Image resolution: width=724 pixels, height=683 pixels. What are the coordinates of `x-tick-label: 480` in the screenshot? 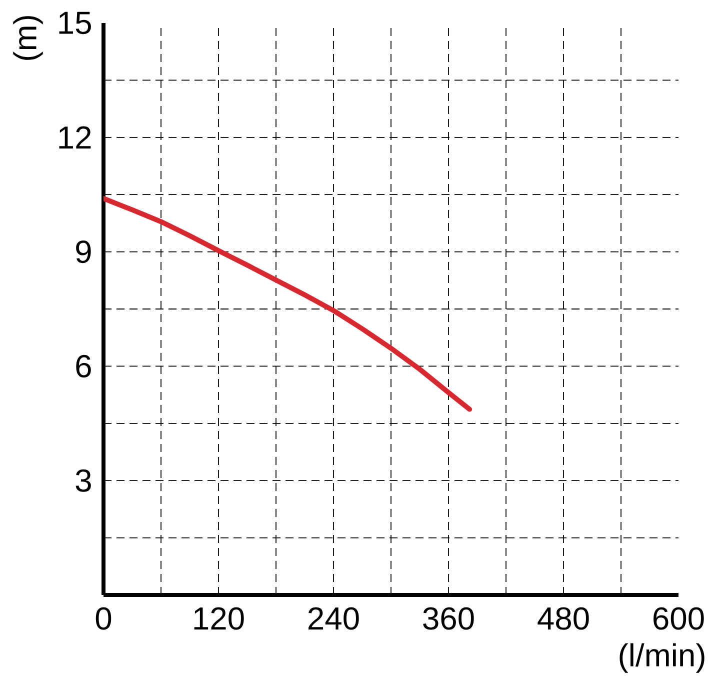 It's located at (563, 618).